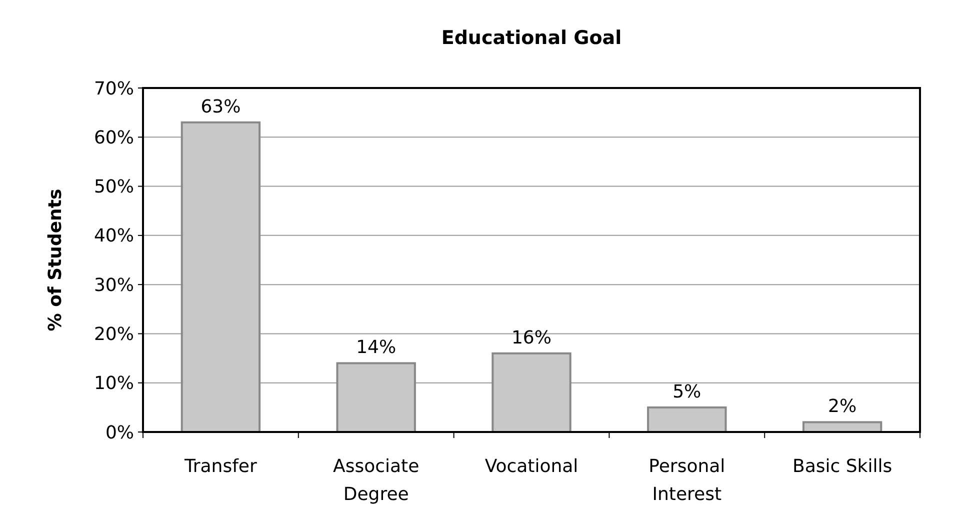 The width and height of the screenshot is (979, 529). Describe the element at coordinates (119, 433) in the screenshot. I see `y-tick-label: 0%` at that location.